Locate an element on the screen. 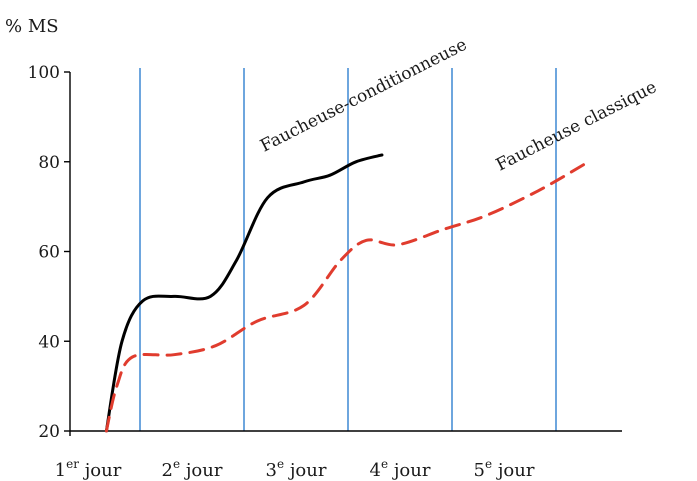 This screenshot has width=697, height=481. x-axis-day-labels: 1er jour 2e jour 3e jour 4e jour 5e jour is located at coordinates (295, 469).